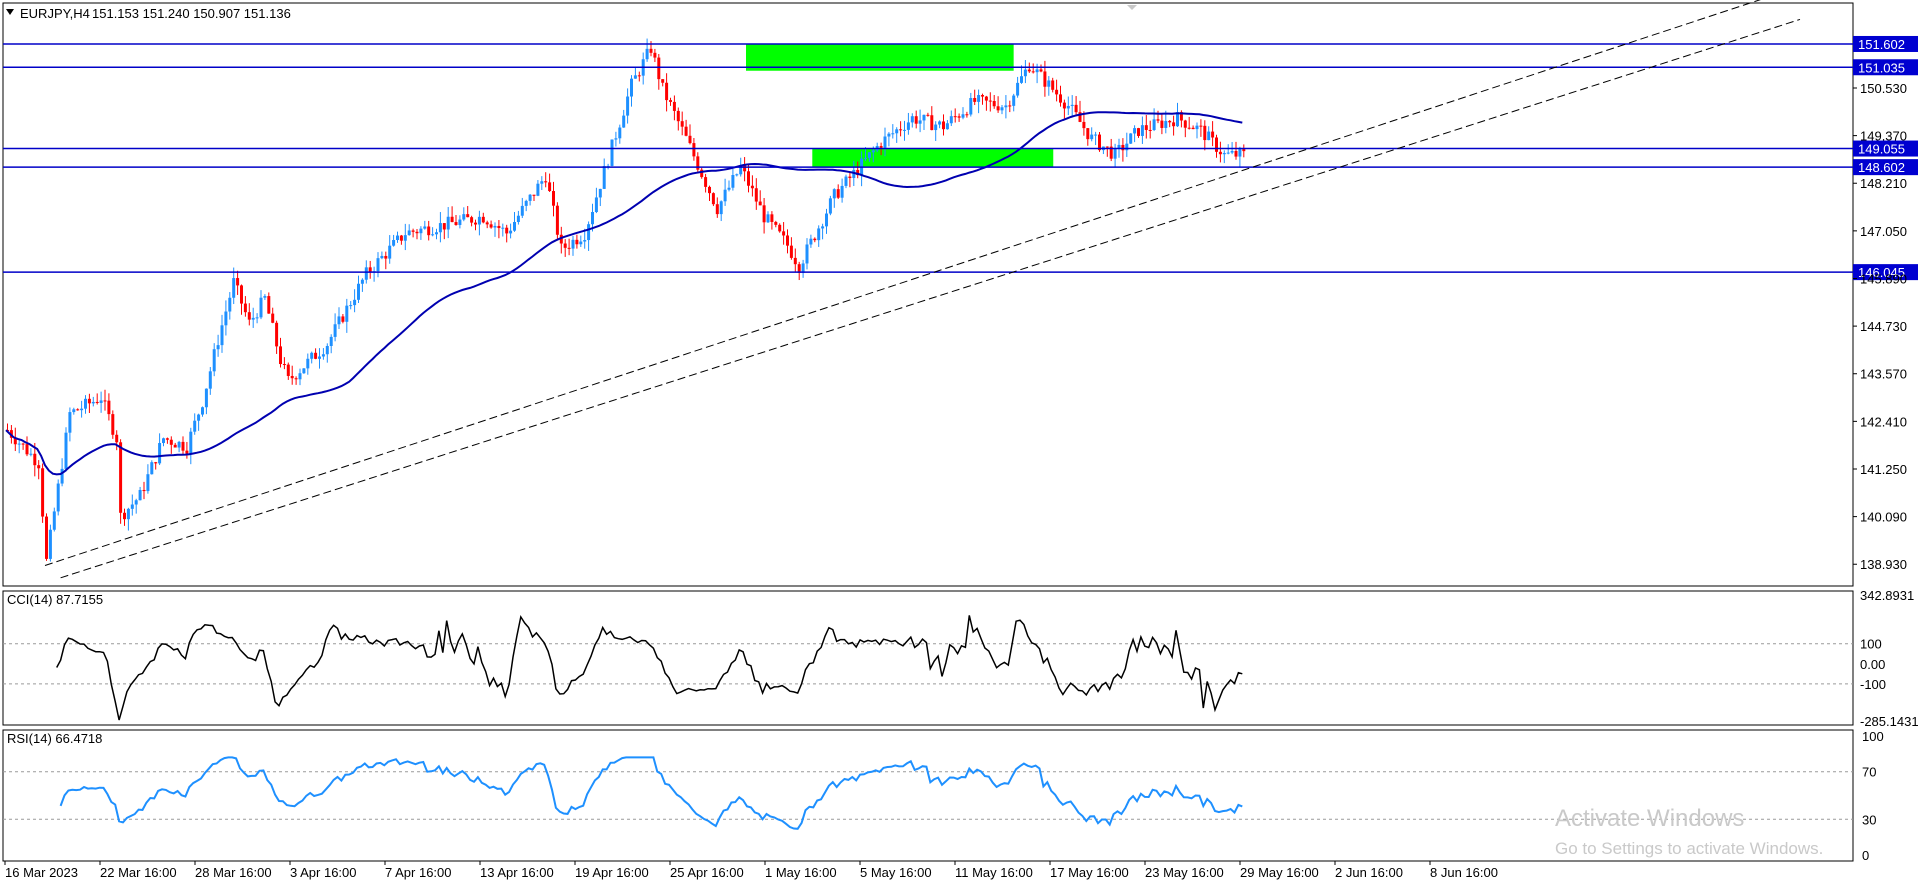 The width and height of the screenshot is (1920, 881). I want to click on cci-line, so click(649, 667).